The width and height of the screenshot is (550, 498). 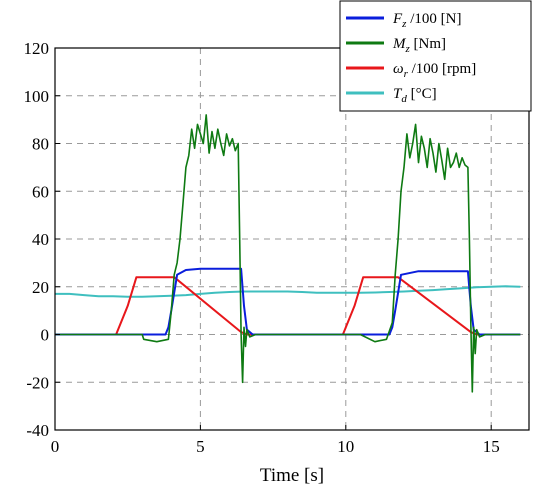 I want to click on legend-label: Td [°C], so click(x=415, y=95).